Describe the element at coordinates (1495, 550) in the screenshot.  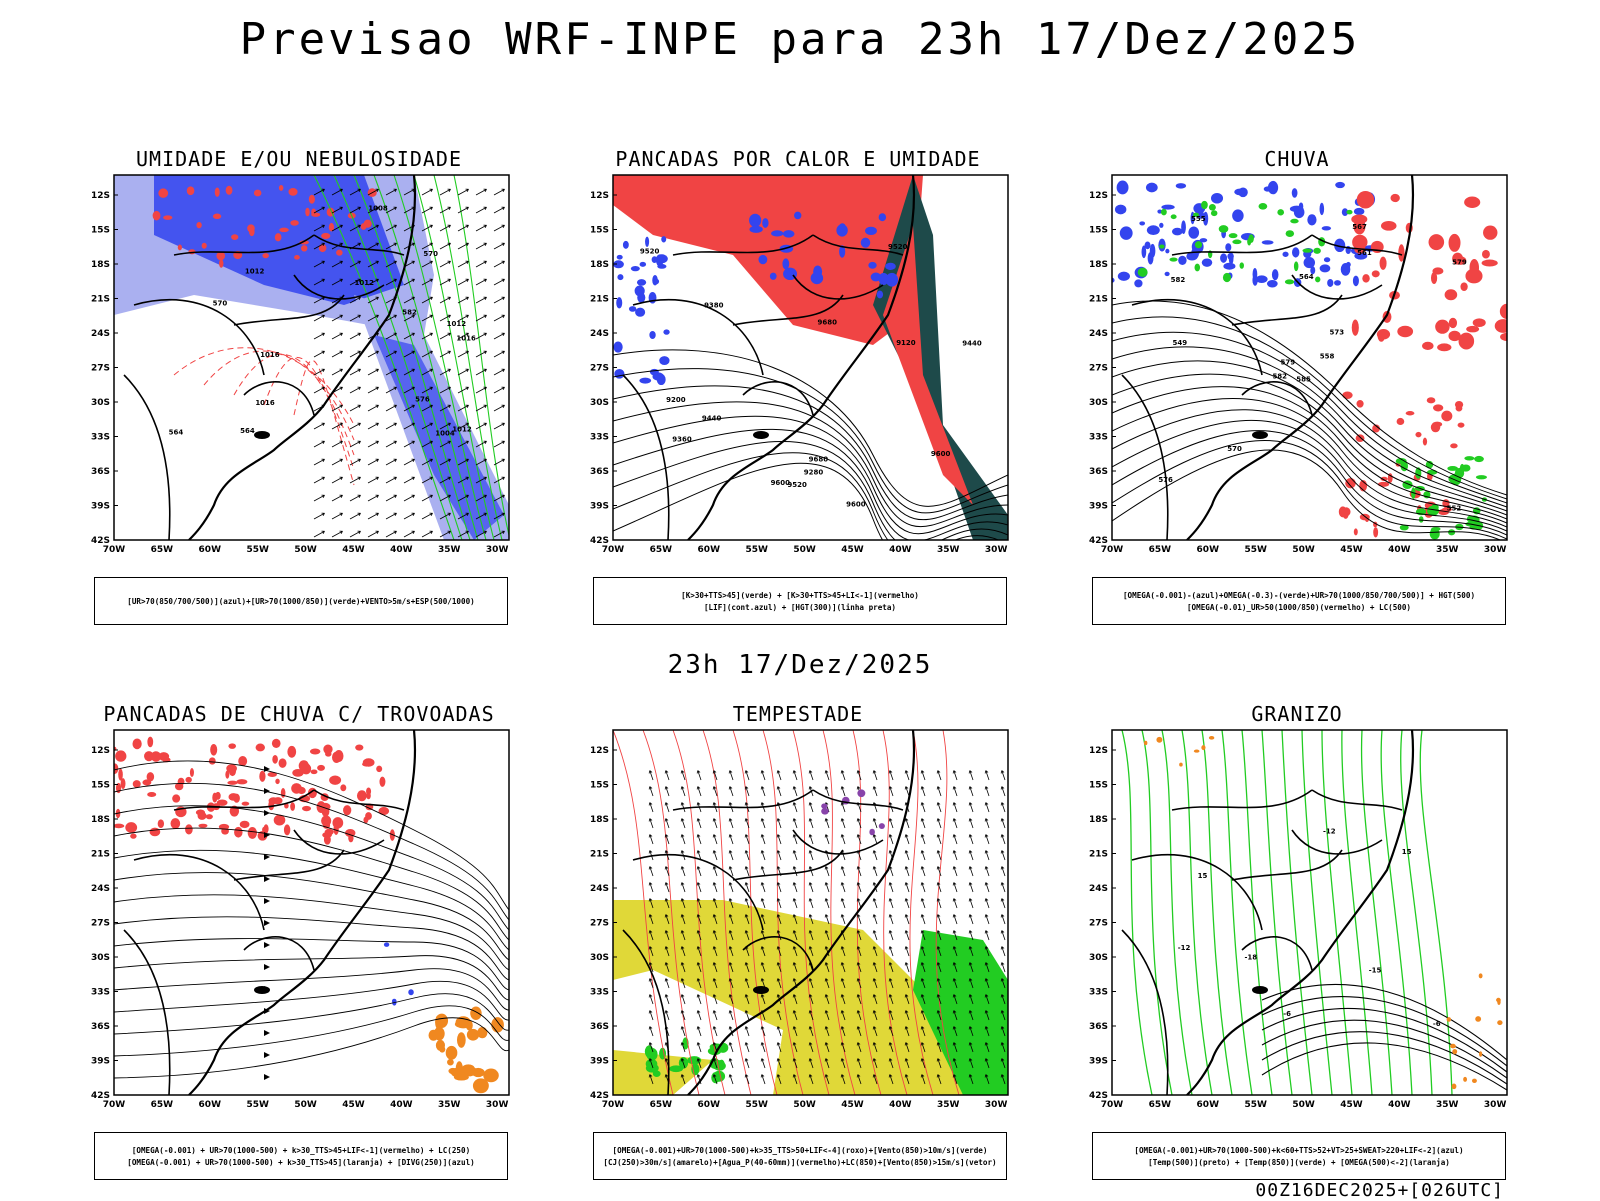
I see `lon-label: 30W` at that location.